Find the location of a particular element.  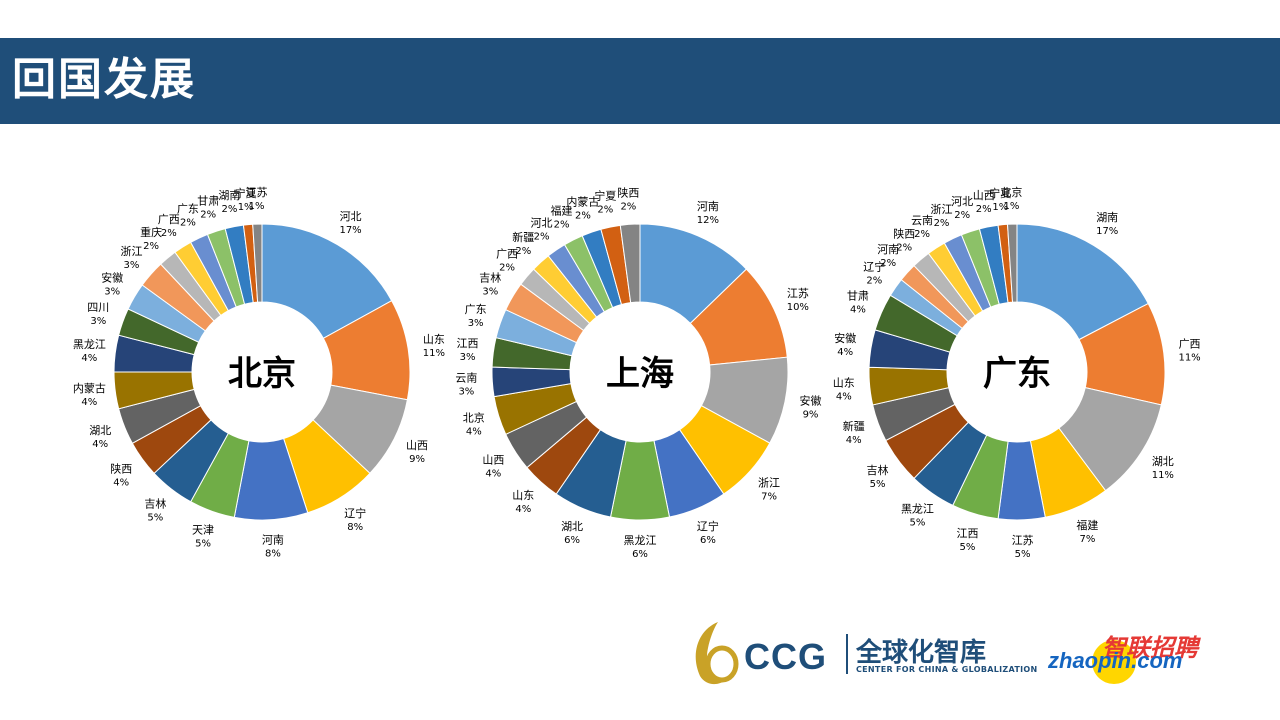

slice-label: 江西 is located at coordinates (468, 343).